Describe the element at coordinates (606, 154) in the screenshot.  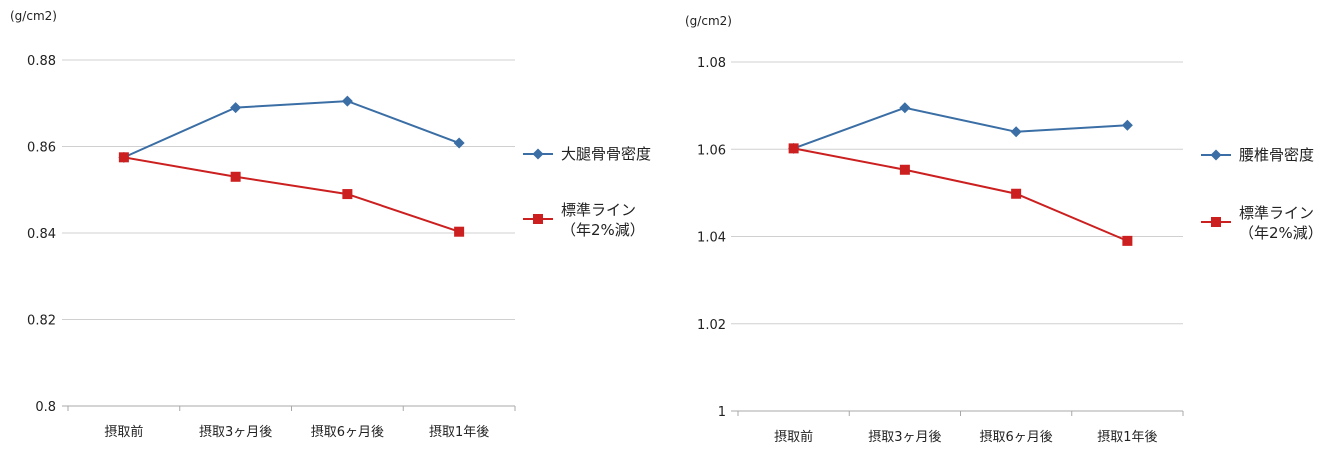
I see `legend-label: 大腿骨骨密度` at that location.